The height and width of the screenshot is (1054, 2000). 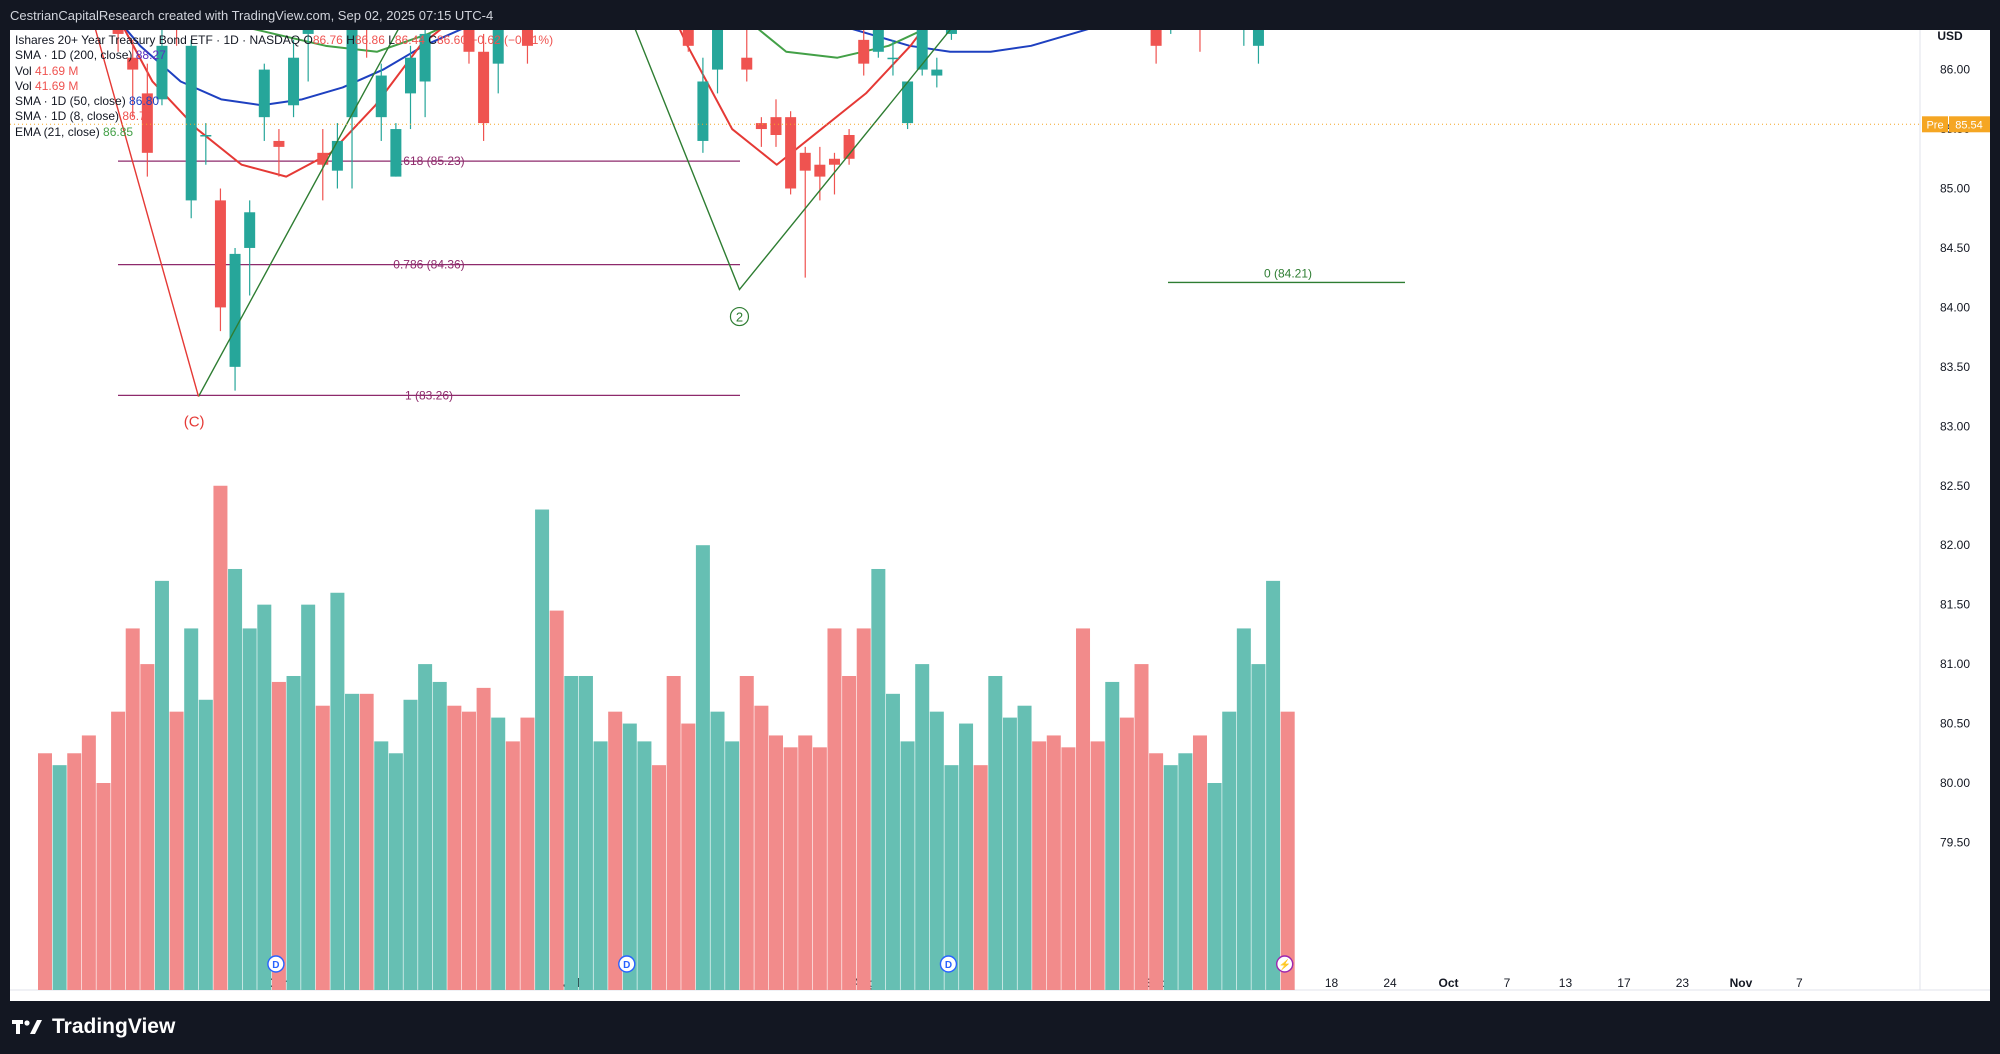 I want to click on time-tick-label: 23, so click(x=1683, y=983).